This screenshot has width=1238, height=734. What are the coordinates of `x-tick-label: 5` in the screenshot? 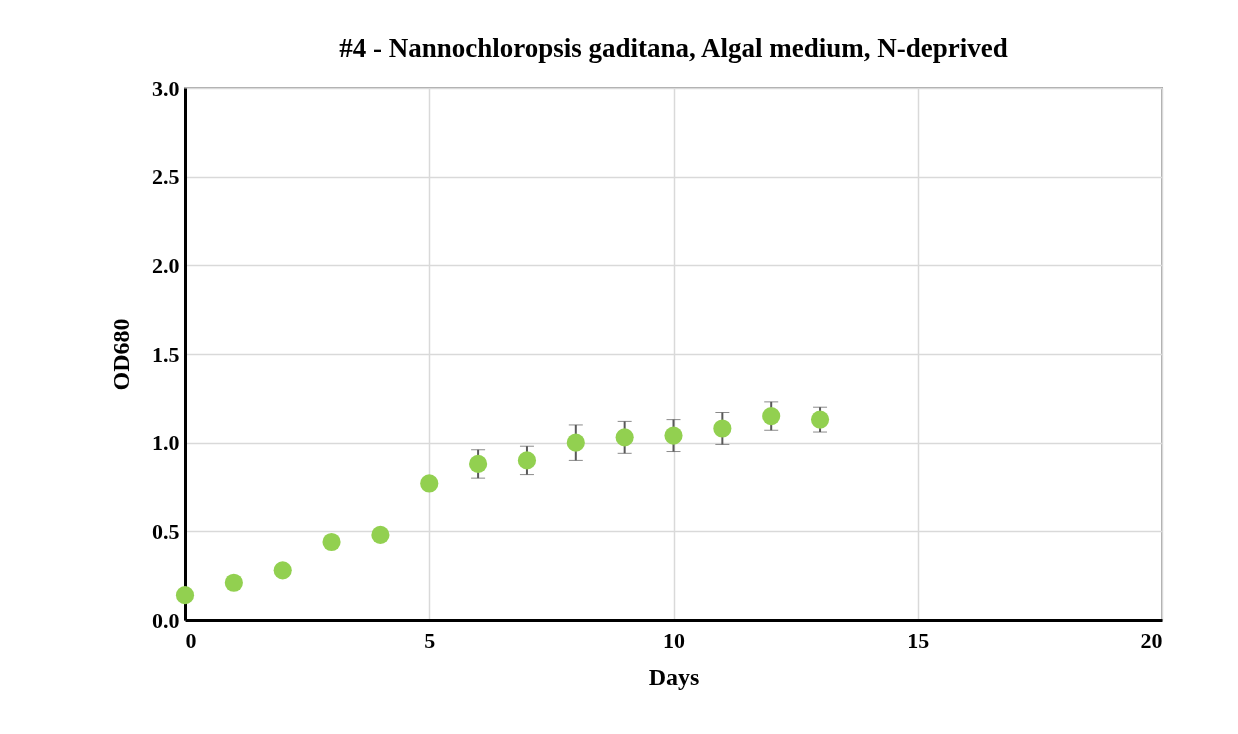 It's located at (430, 640).